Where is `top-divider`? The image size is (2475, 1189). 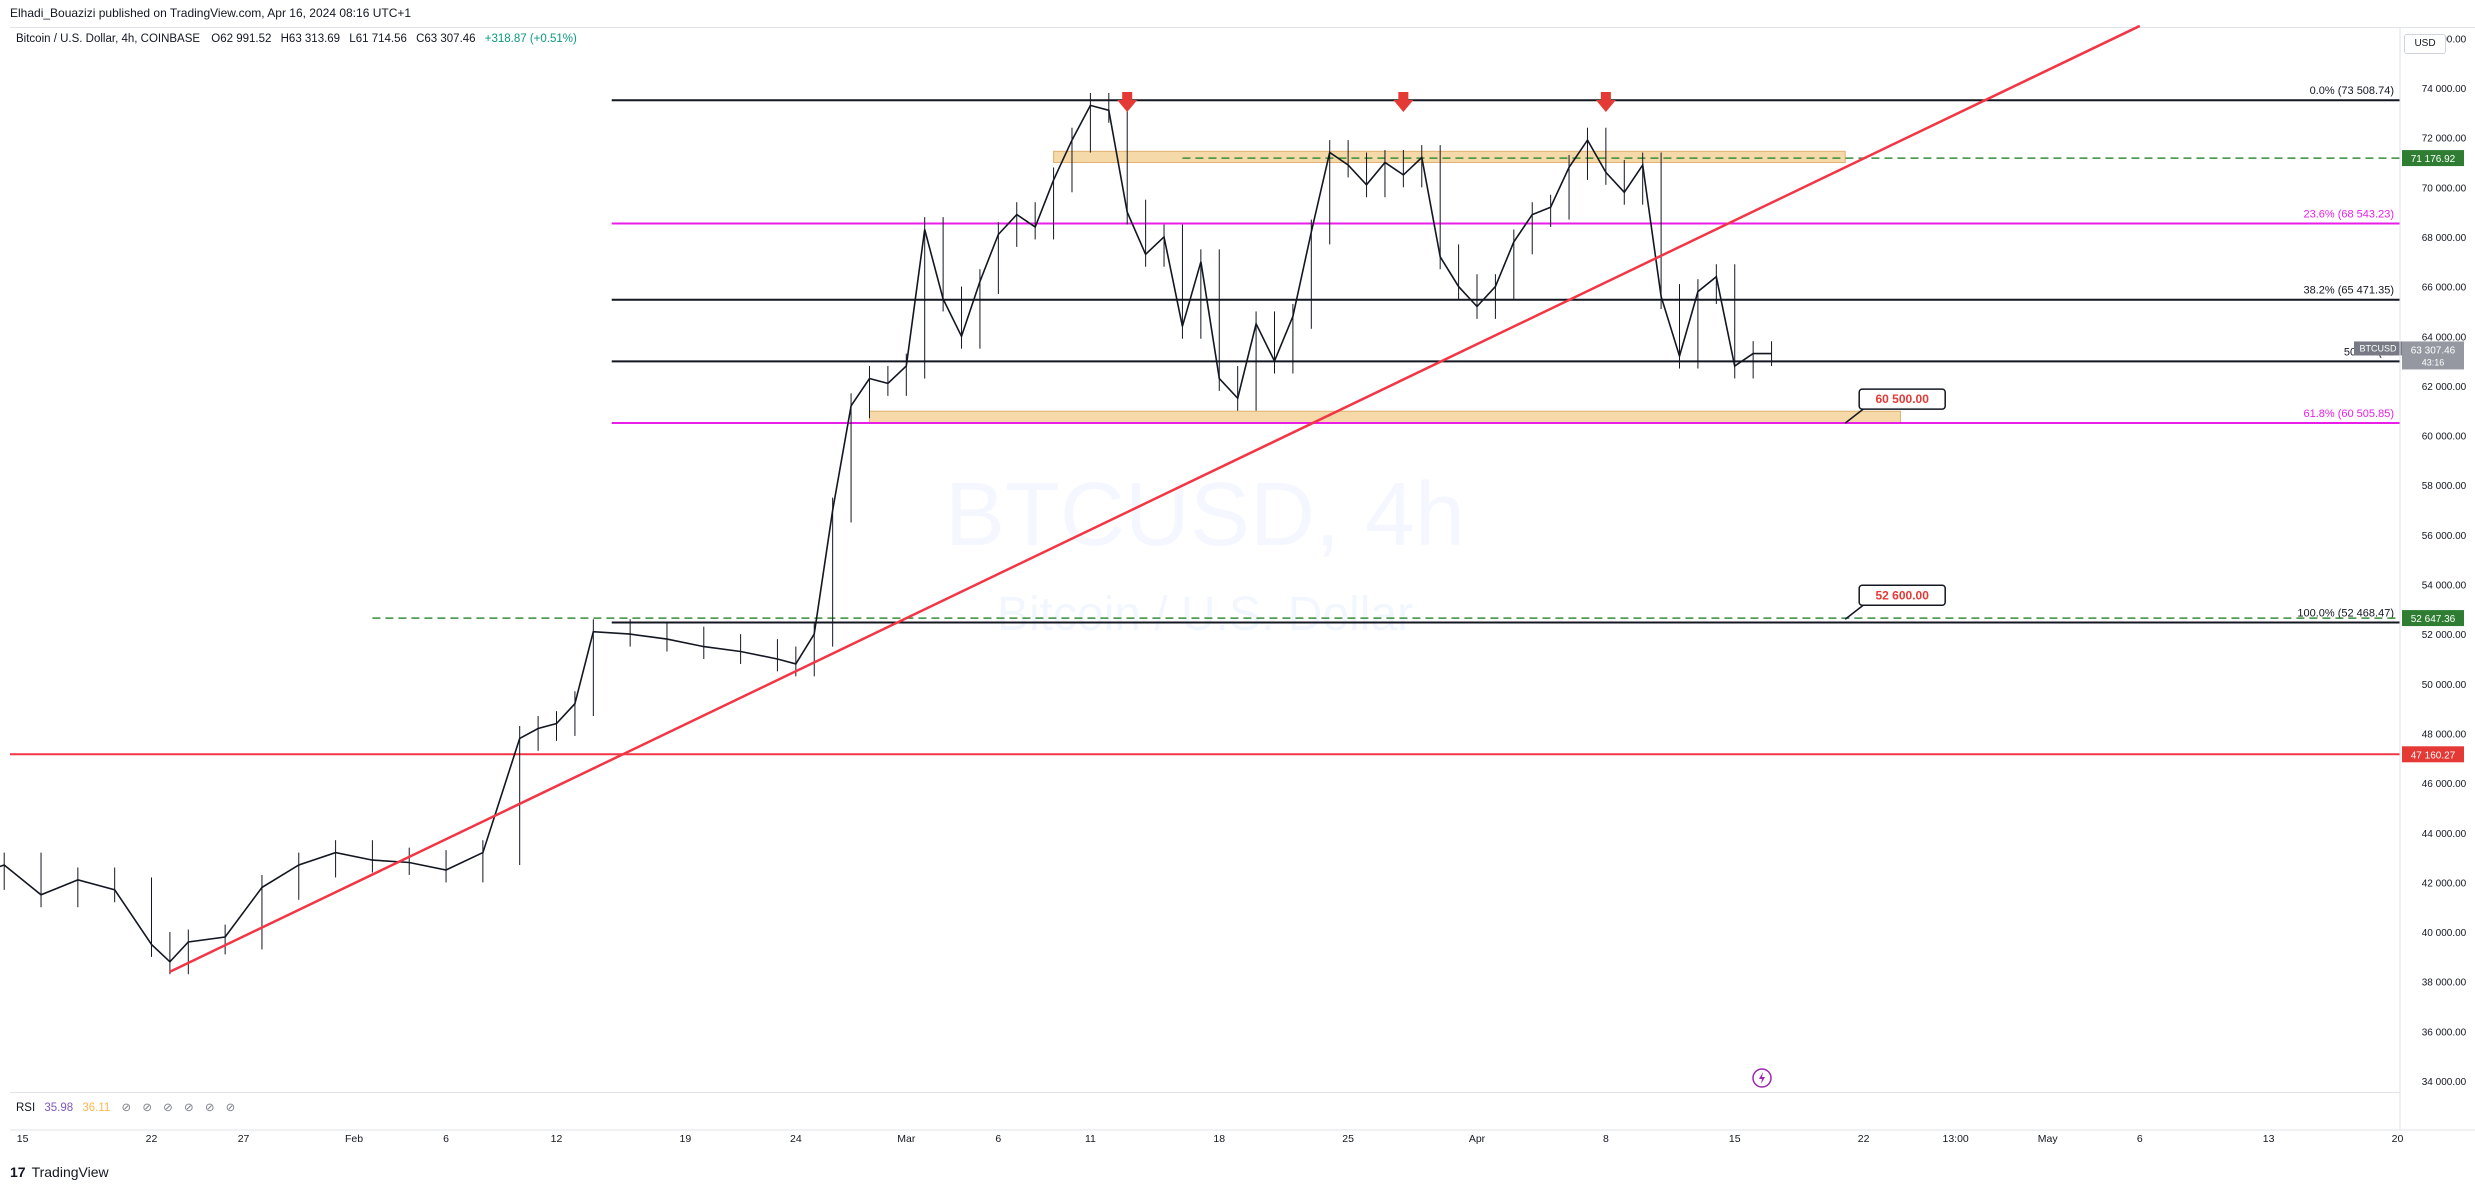
top-divider is located at coordinates (1242, 27).